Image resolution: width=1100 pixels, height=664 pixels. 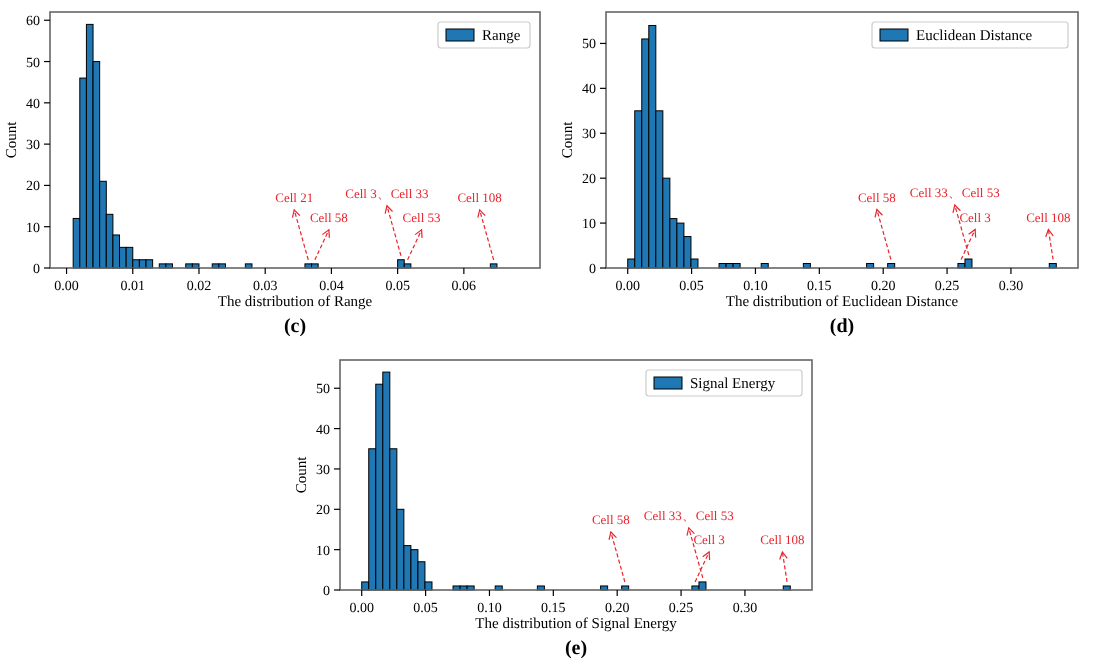 What do you see at coordinates (295, 327) in the screenshot?
I see `text: (c)` at bounding box center [295, 327].